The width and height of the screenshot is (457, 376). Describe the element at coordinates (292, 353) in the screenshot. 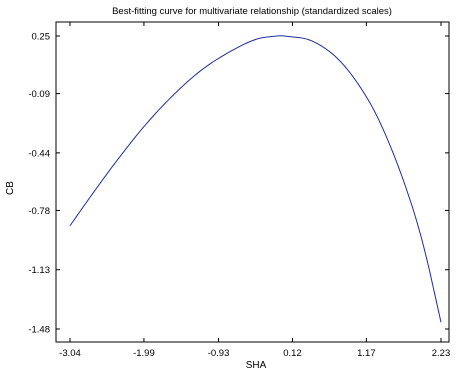

I see `x-tick-label: 0.12` at that location.